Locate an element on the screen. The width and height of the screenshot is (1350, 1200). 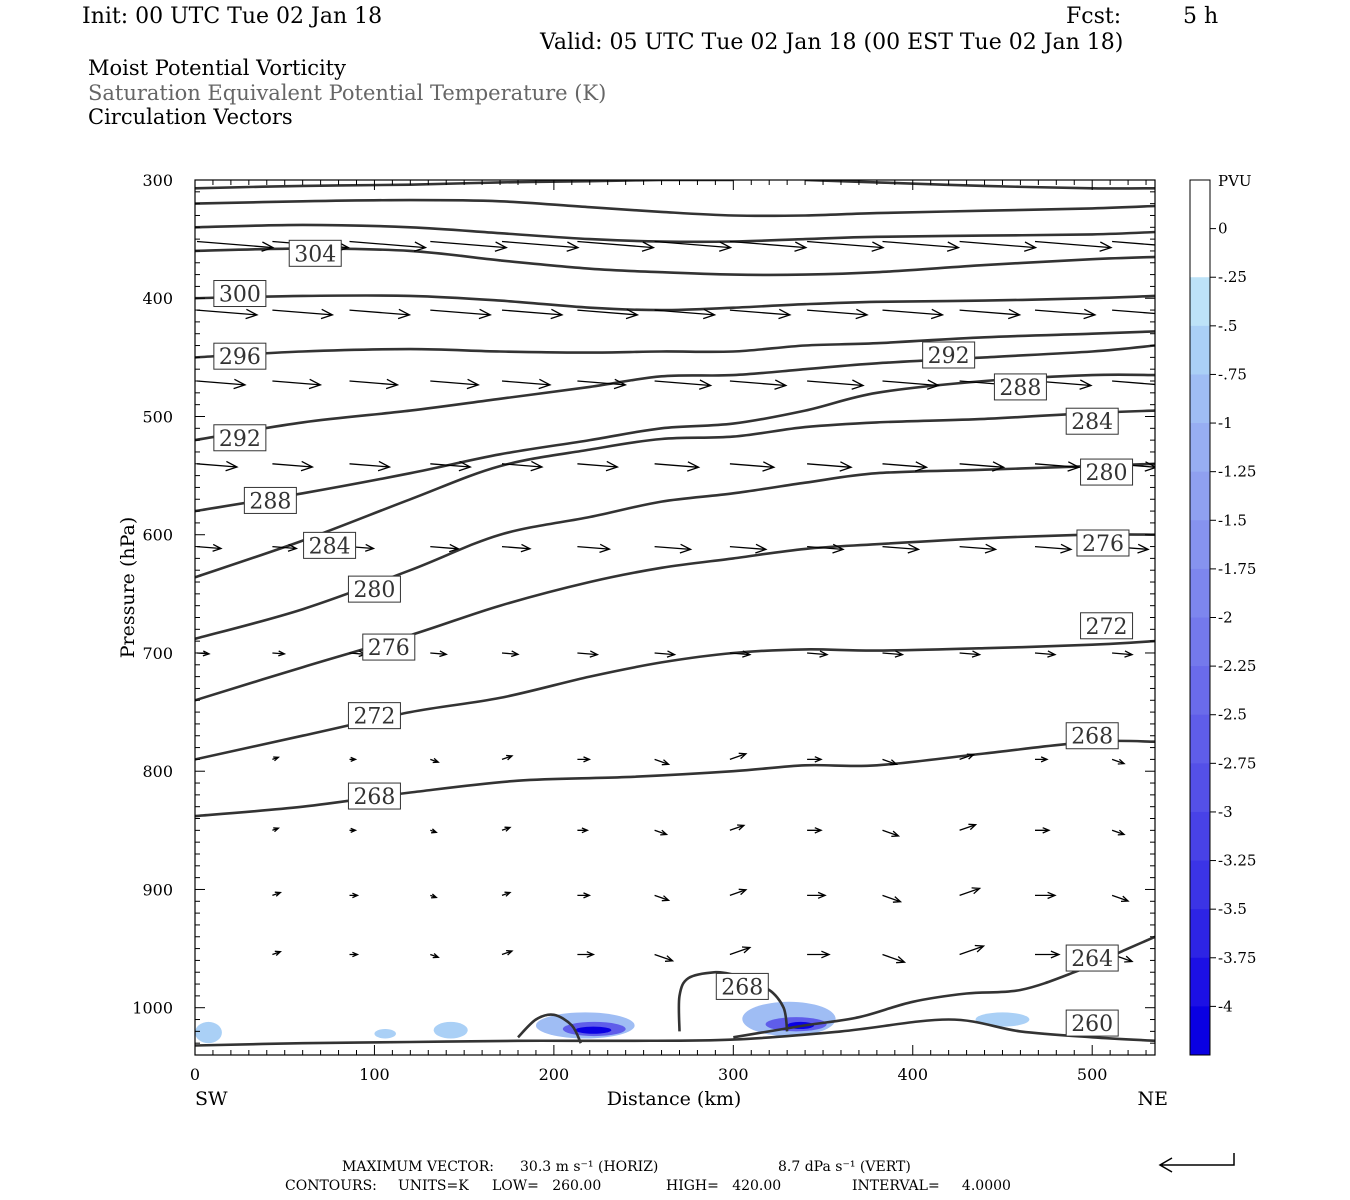
colorbar-label: -3.5 is located at coordinates (1232, 909).